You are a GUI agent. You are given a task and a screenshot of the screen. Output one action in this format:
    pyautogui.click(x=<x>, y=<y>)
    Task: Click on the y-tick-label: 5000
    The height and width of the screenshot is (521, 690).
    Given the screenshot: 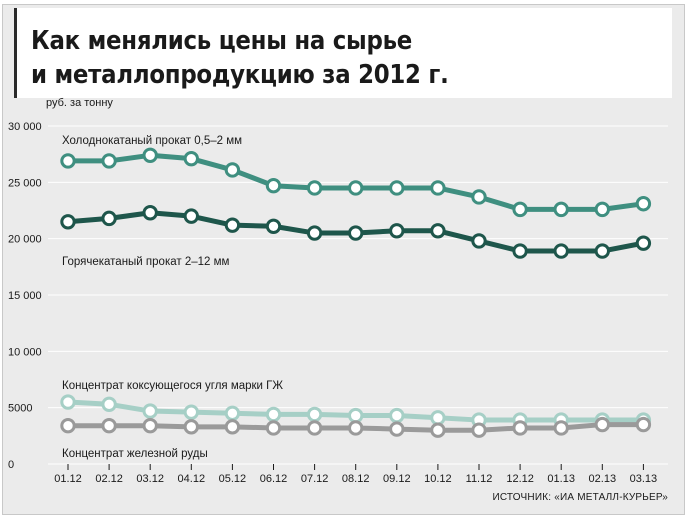 What is the action you would take?
    pyautogui.click(x=20, y=409)
    